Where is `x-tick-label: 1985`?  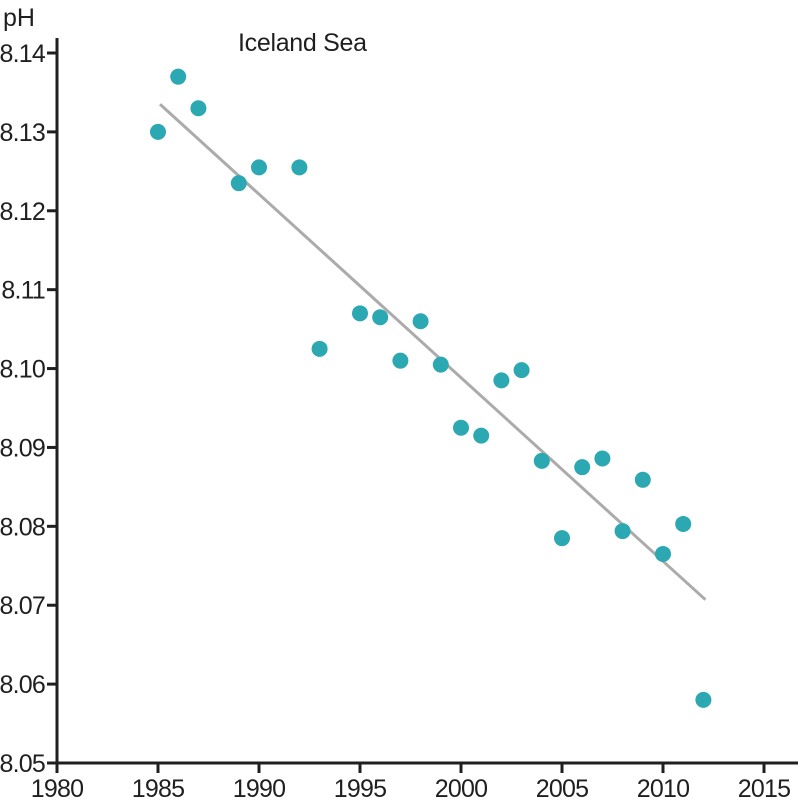 x-tick-label: 1985 is located at coordinates (158, 789).